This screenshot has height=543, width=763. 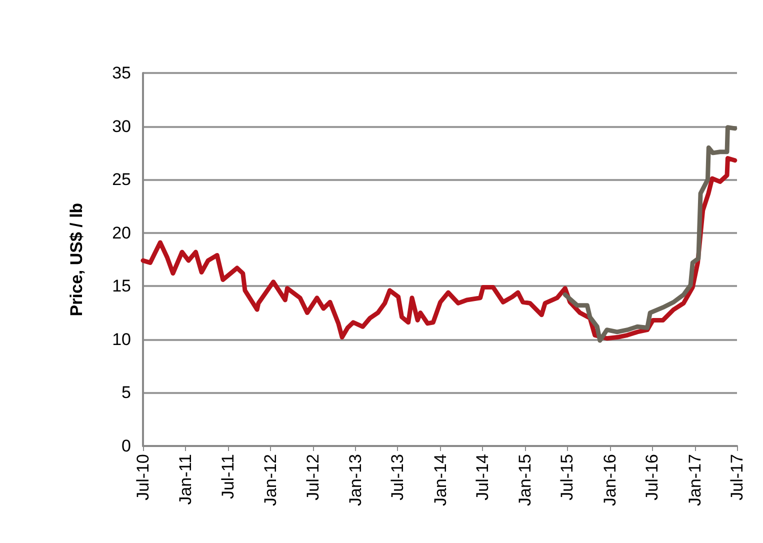 What do you see at coordinates (525, 480) in the screenshot?
I see `x-tick-label: Jan-15` at bounding box center [525, 480].